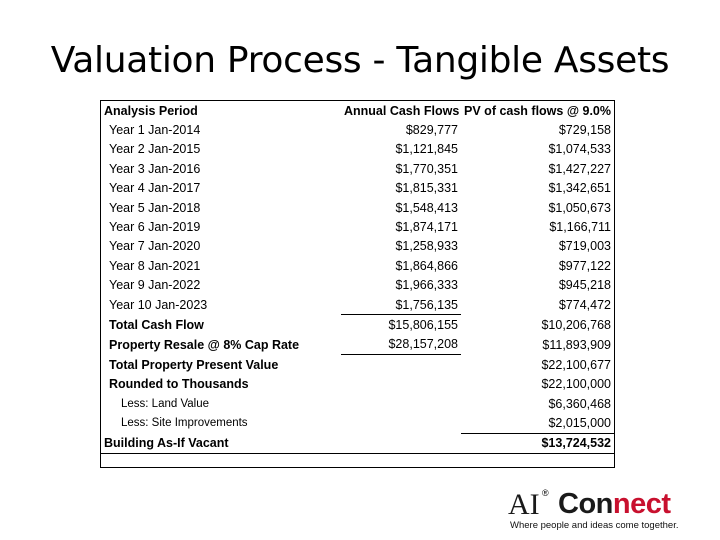 The width and height of the screenshot is (720, 540). What do you see at coordinates (524, 504) in the screenshot?
I see `logo-ai-text: AI` at bounding box center [524, 504].